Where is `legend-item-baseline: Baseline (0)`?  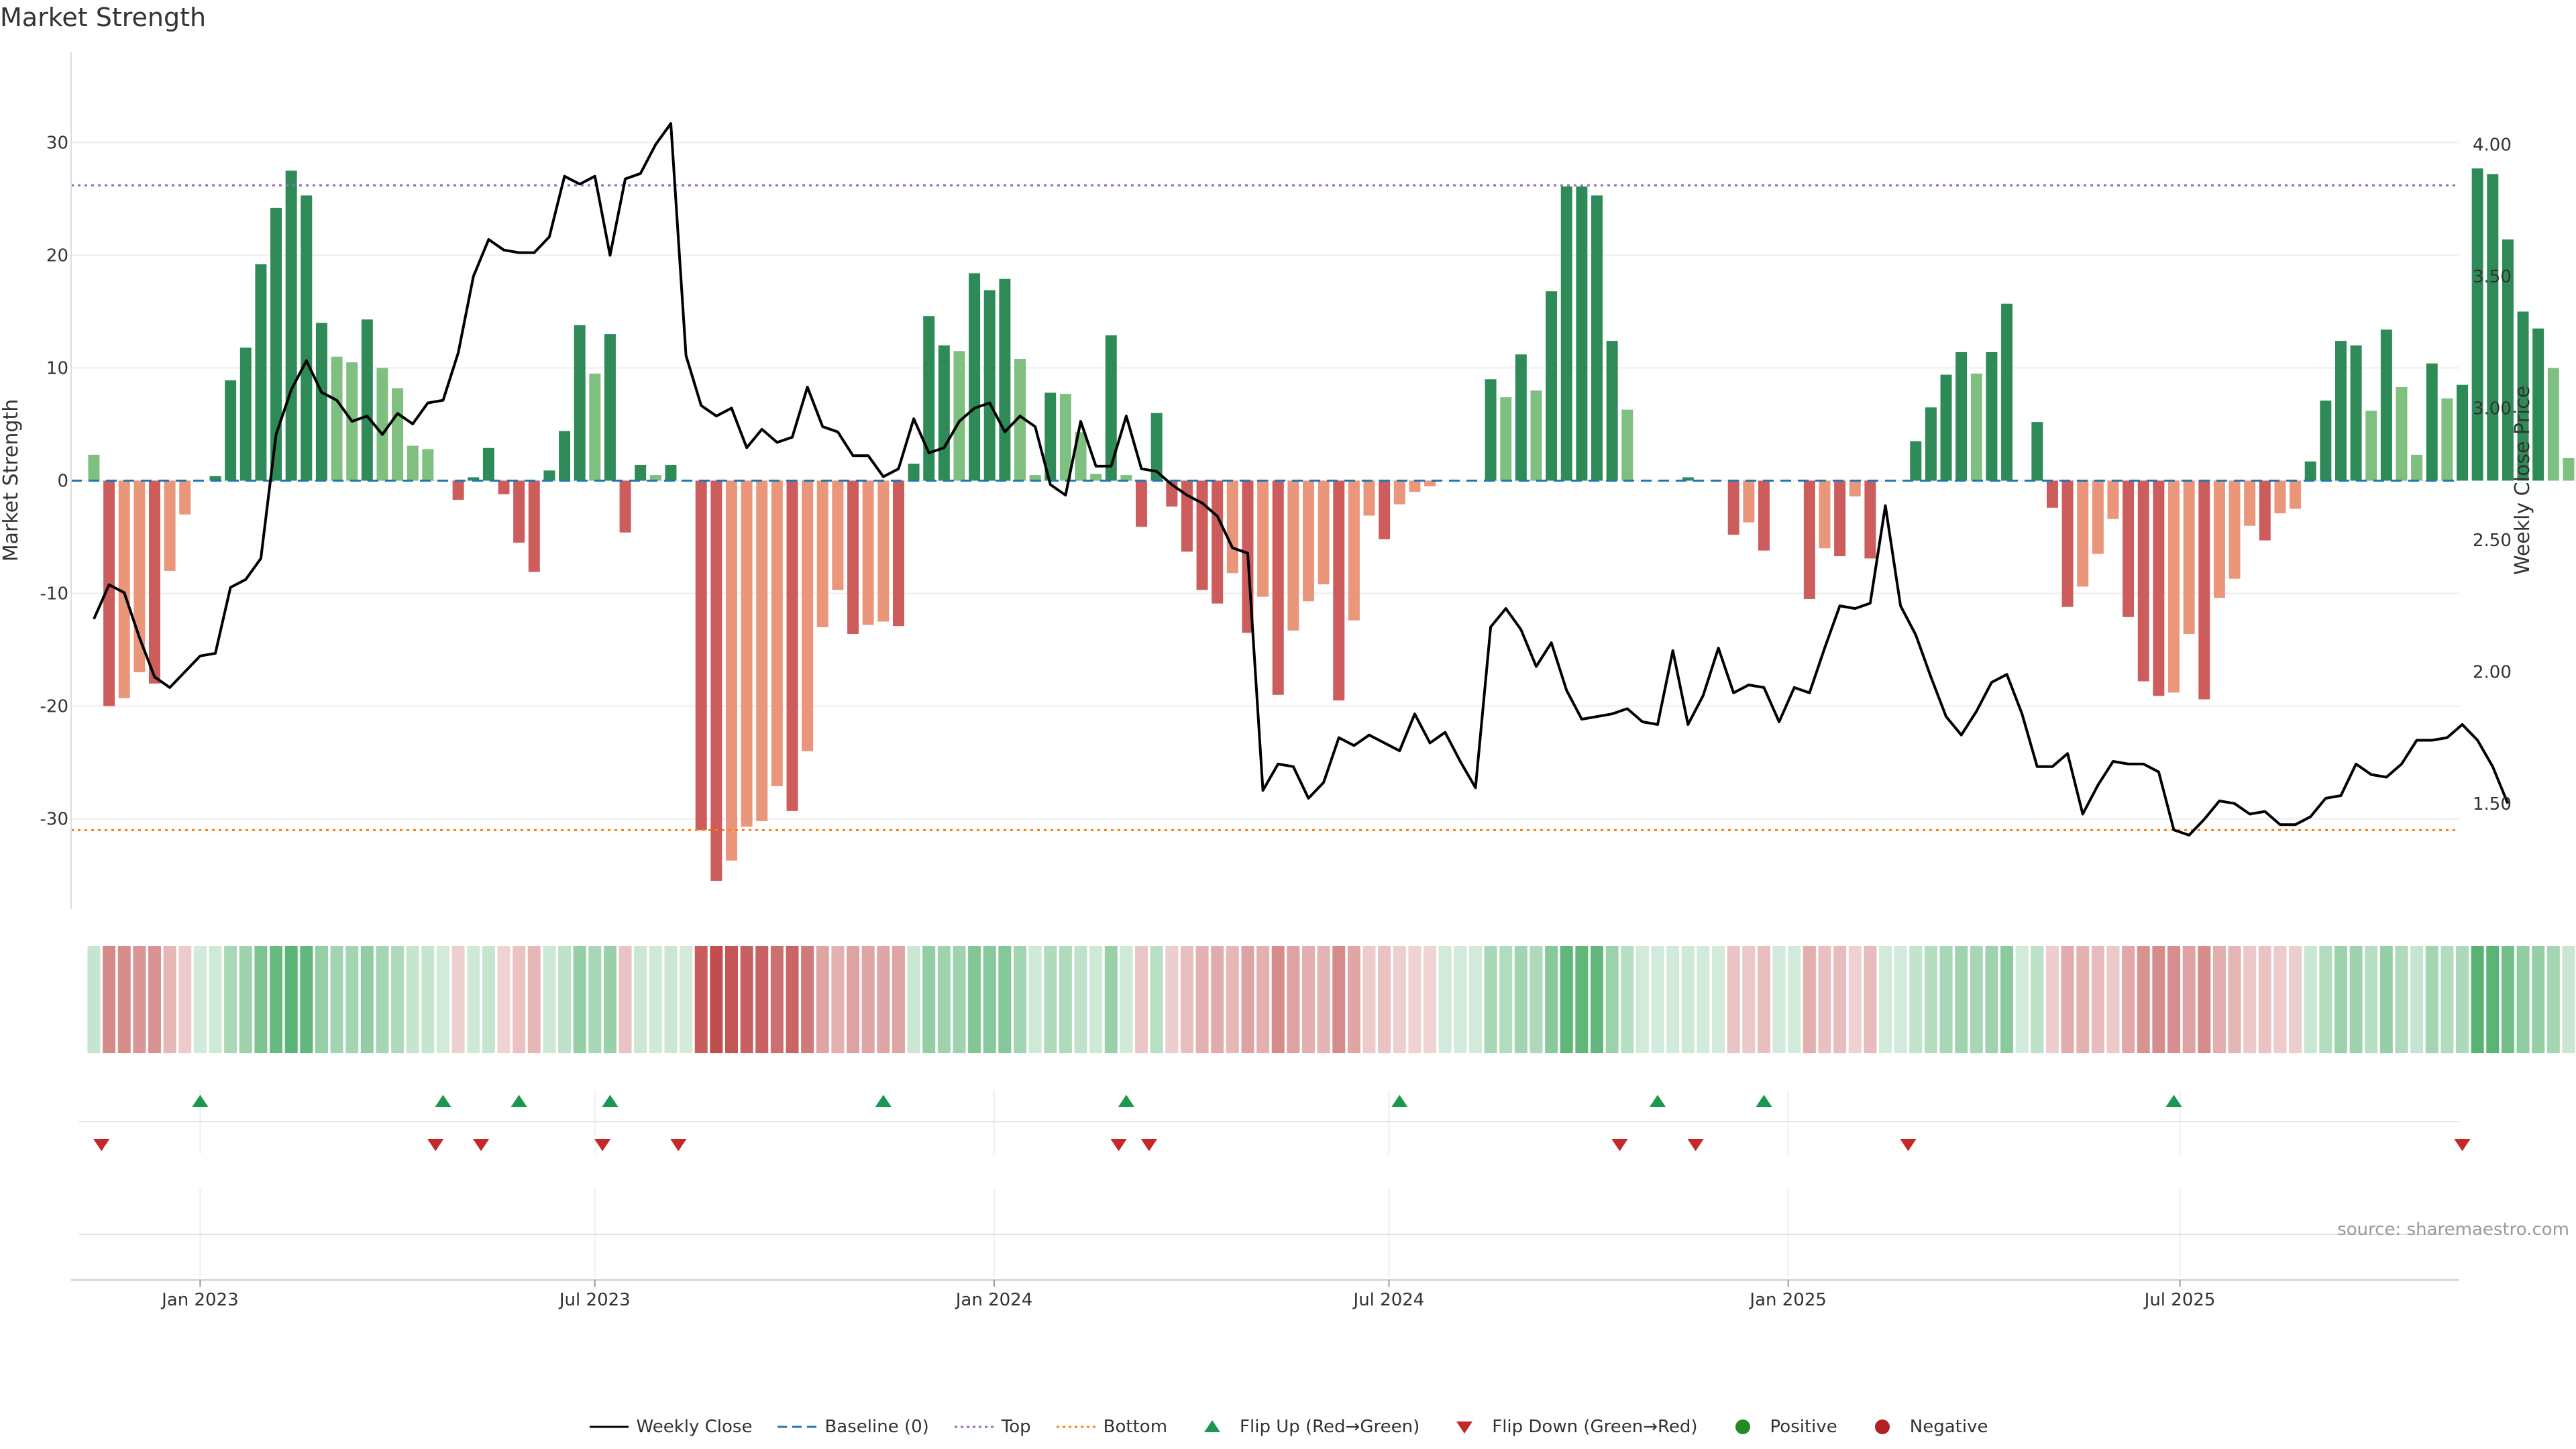
legend-item-baseline: Baseline (0) is located at coordinates (852, 1427).